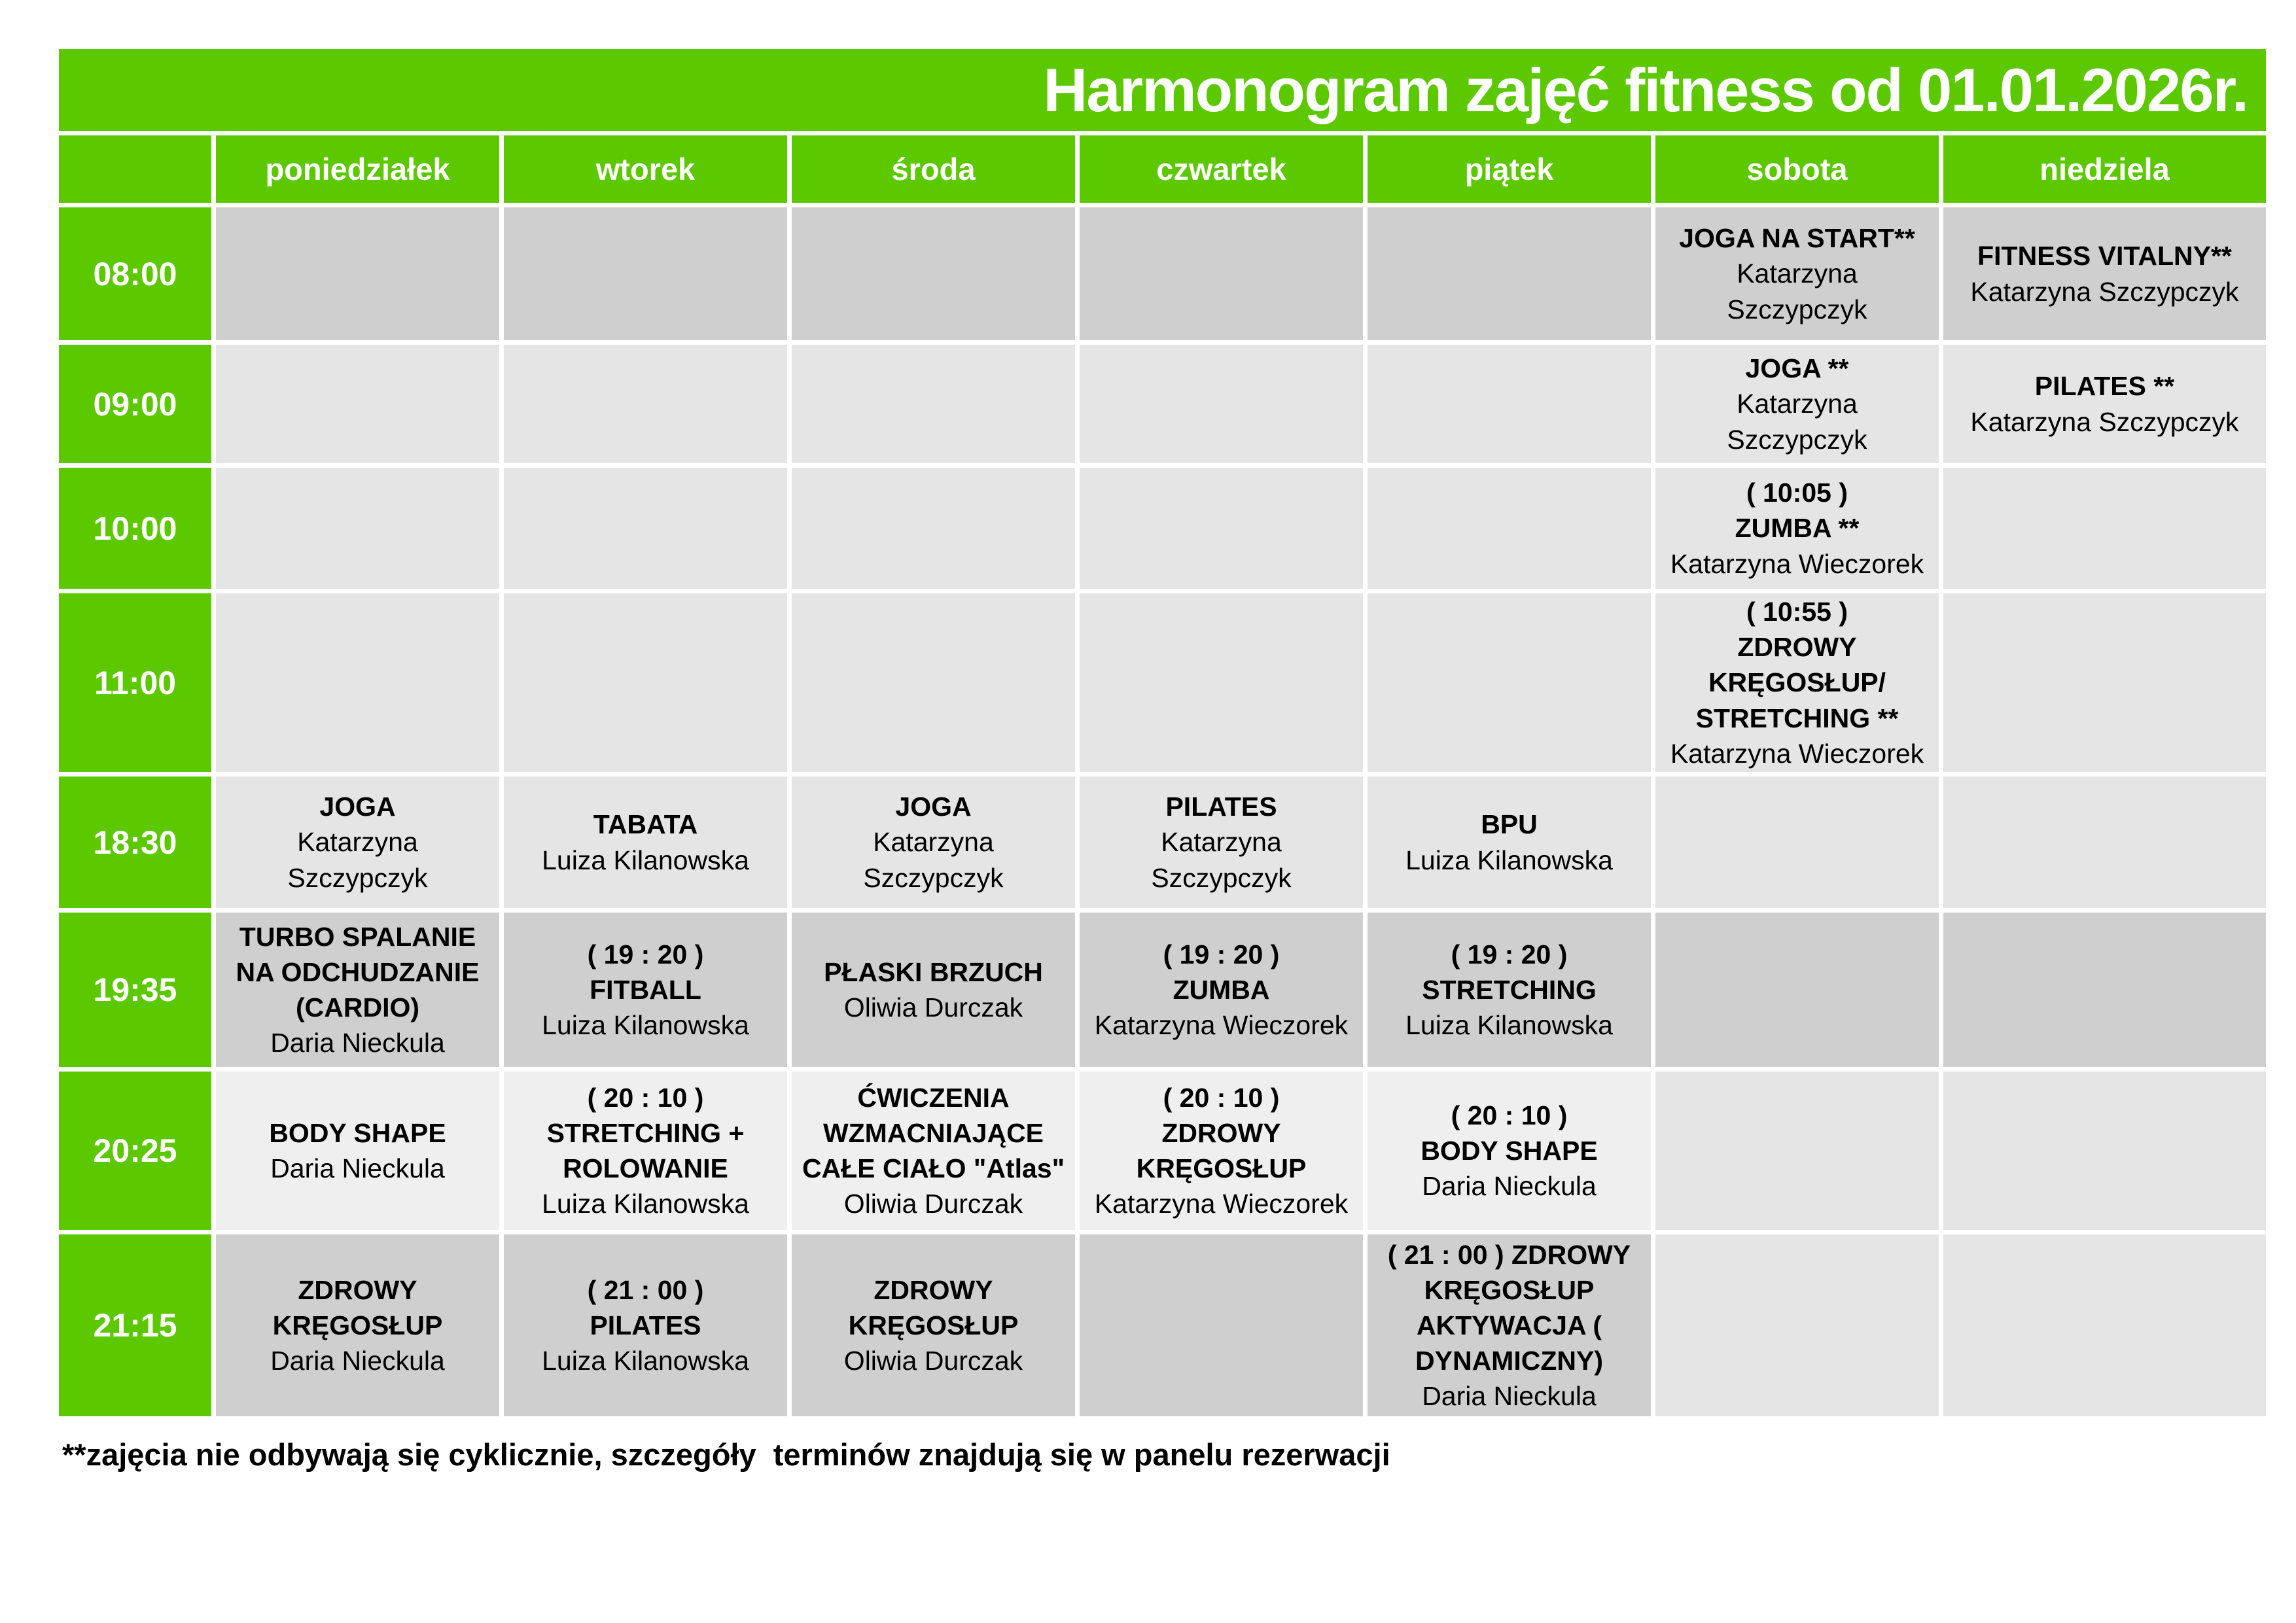 The width and height of the screenshot is (2296, 1623). I want to click on class-title: ( 19 : 20 ) ZUMBA, so click(1221, 972).